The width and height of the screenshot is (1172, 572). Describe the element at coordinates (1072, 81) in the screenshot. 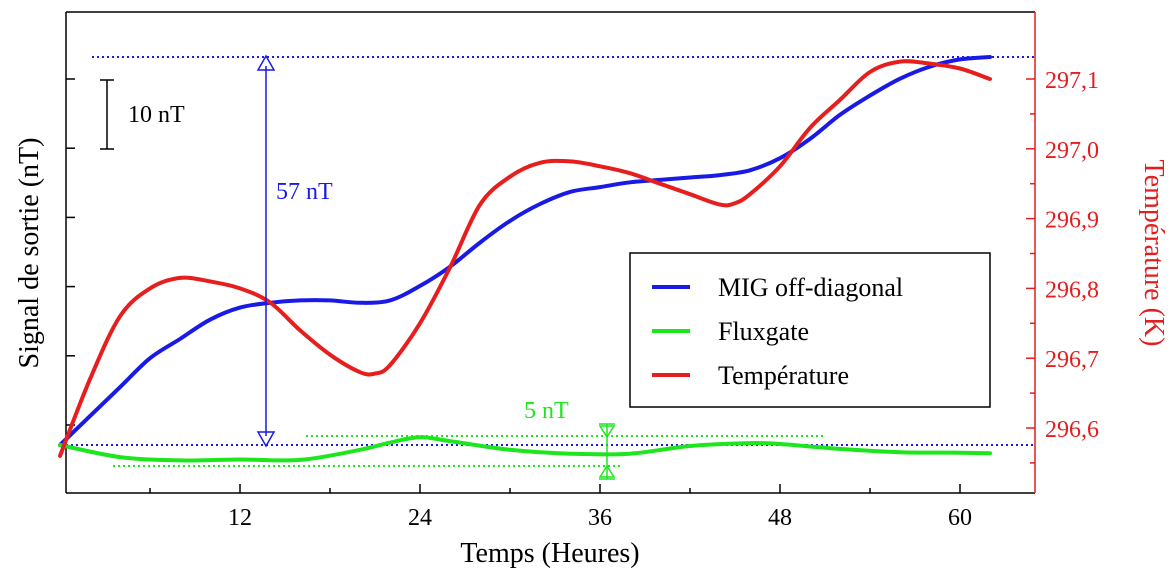

I see `right-tick-label: 297,1` at that location.